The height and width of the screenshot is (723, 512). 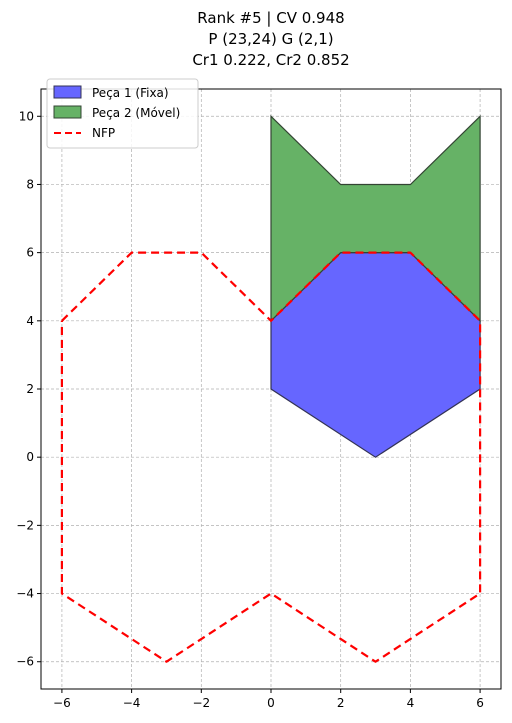 What do you see at coordinates (136, 113) in the screenshot?
I see `legend-label-piece-2: Peça 2 (Móvel)` at bounding box center [136, 113].